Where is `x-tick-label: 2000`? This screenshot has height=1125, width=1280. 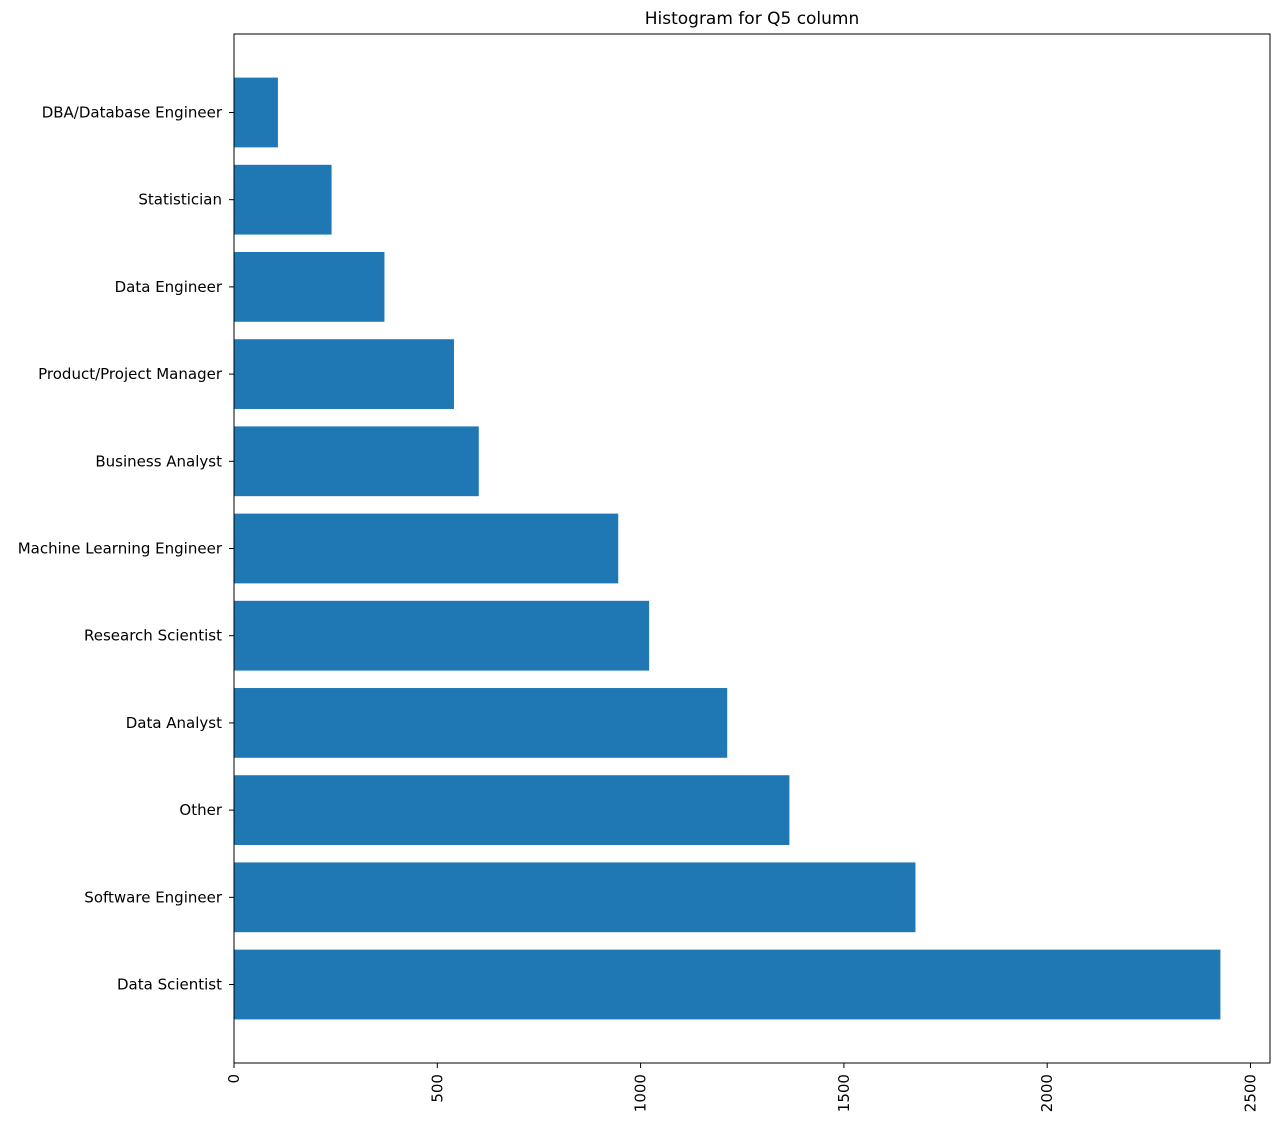
x-tick-label: 2000 is located at coordinates (1047, 1093).